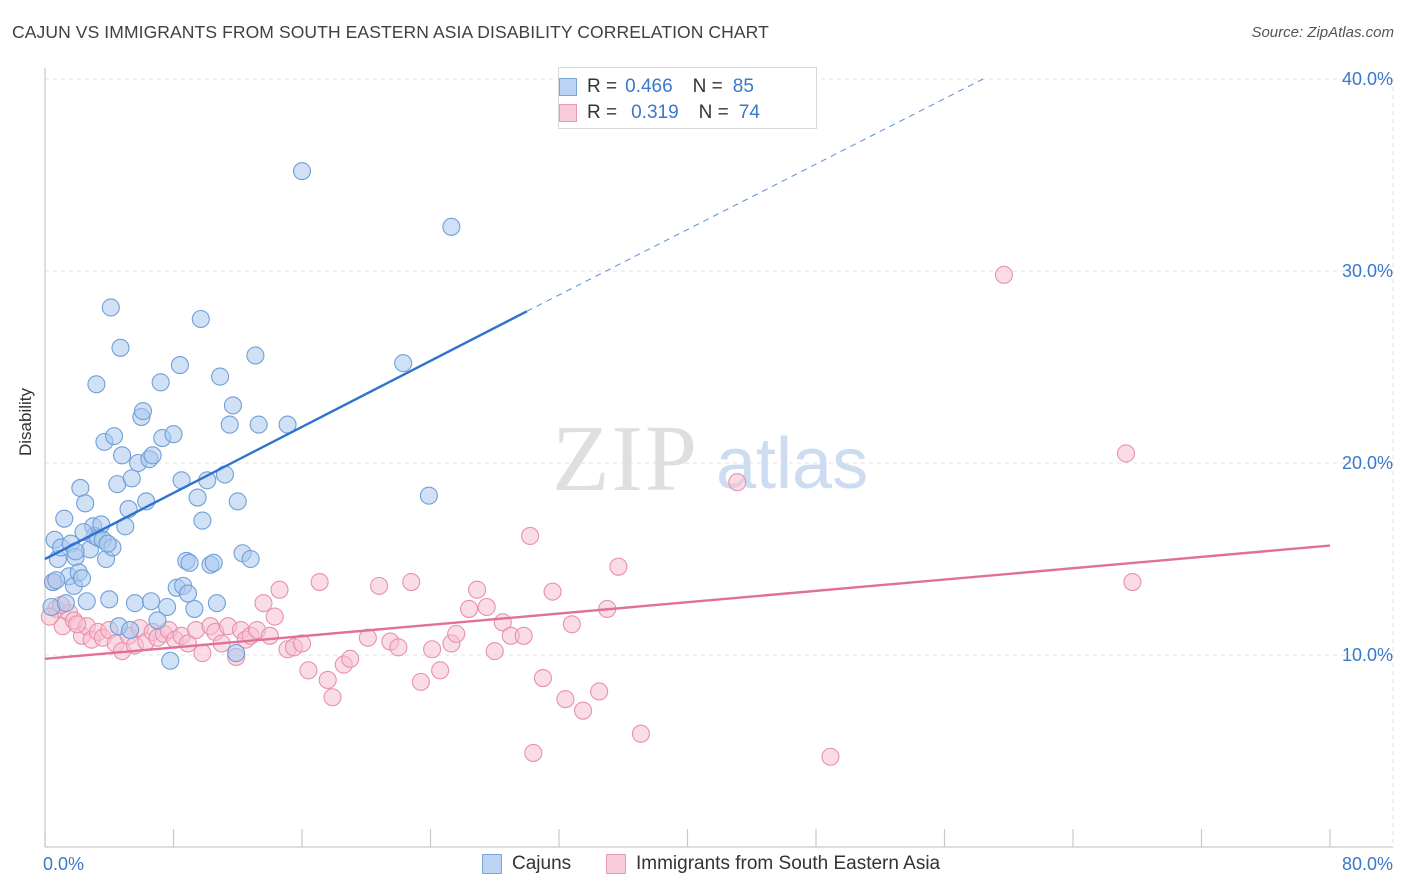 The width and height of the screenshot is (1406, 892). I want to click on watermark: ZIP atlas, so click(710, 459).